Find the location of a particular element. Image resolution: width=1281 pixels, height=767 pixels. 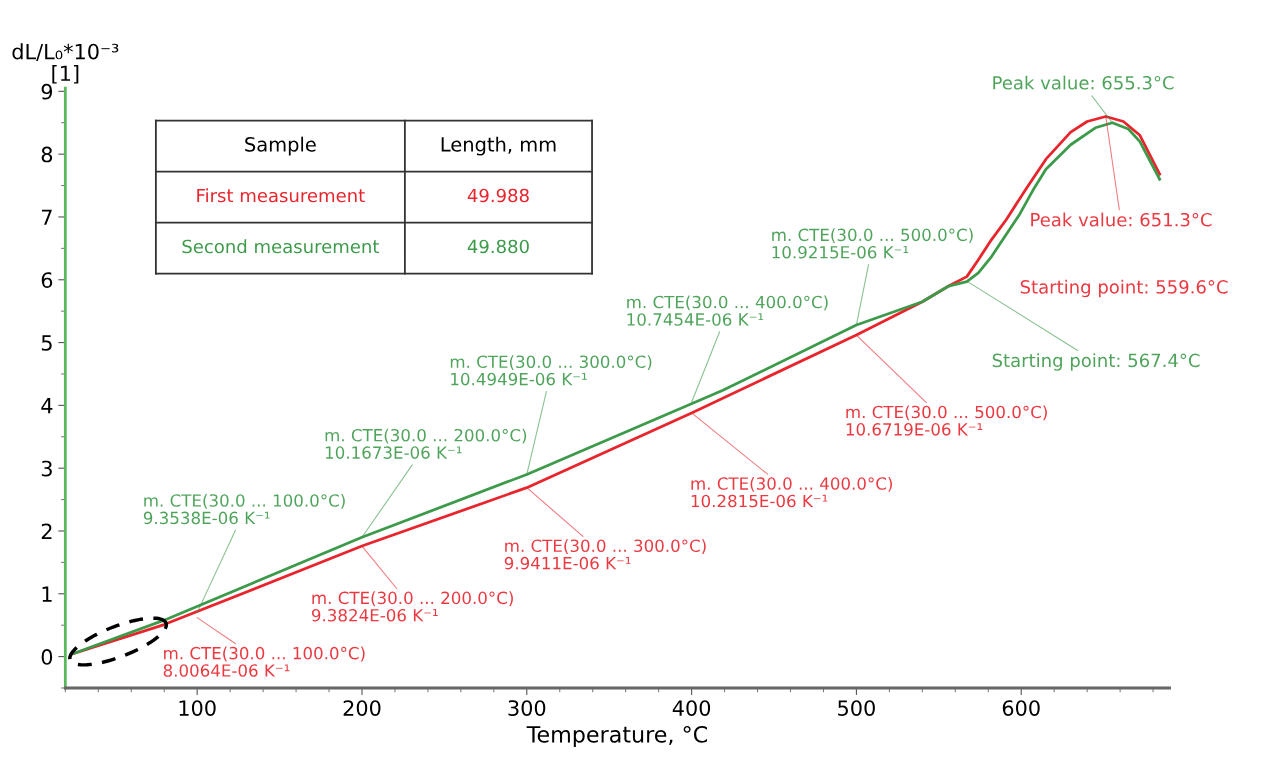

y-tick-label: 0 is located at coordinates (47, 657).